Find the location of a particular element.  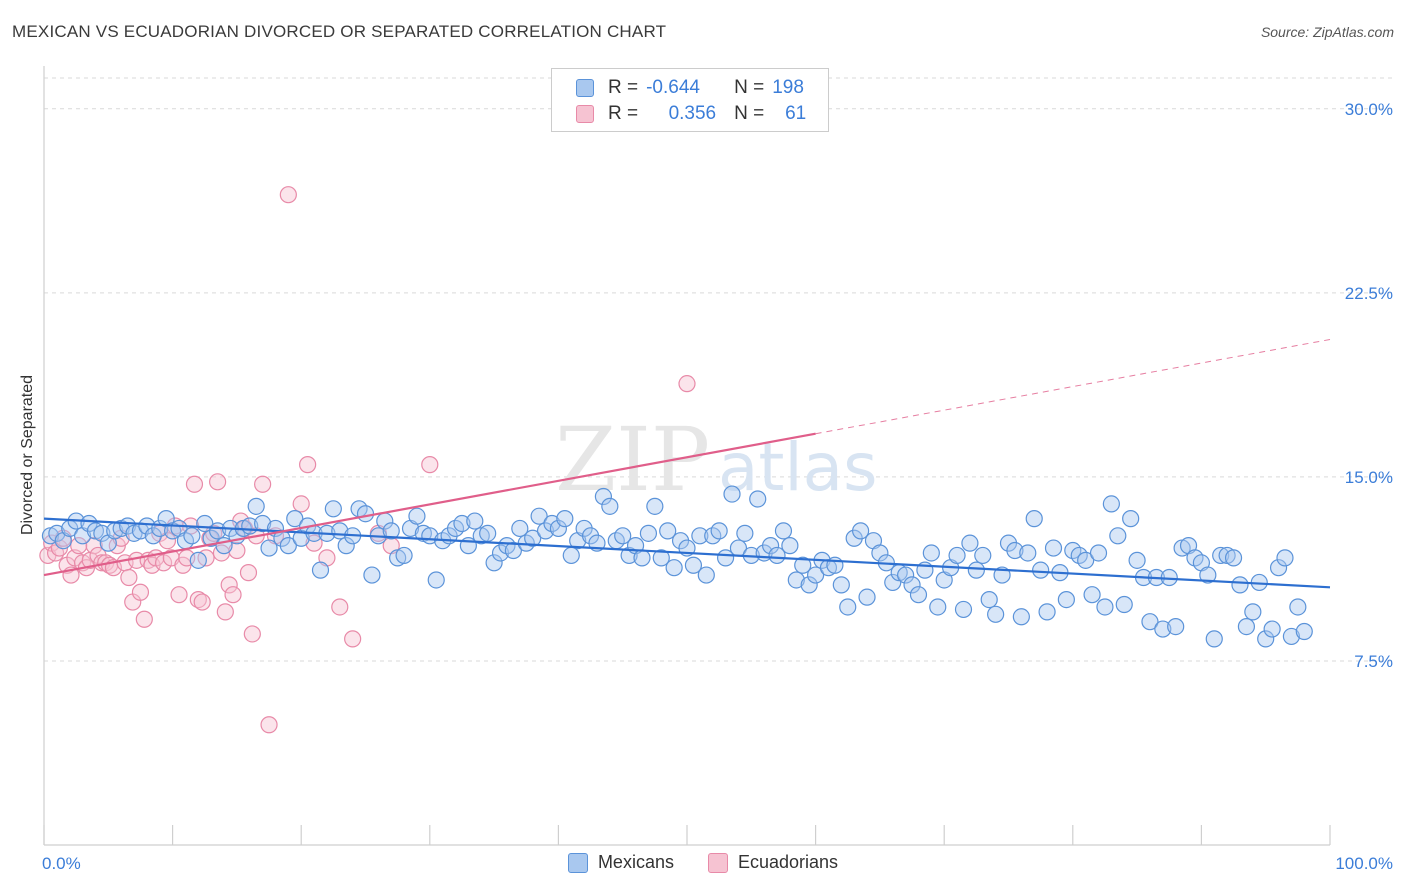

n-label: N = is located at coordinates (749, 87).